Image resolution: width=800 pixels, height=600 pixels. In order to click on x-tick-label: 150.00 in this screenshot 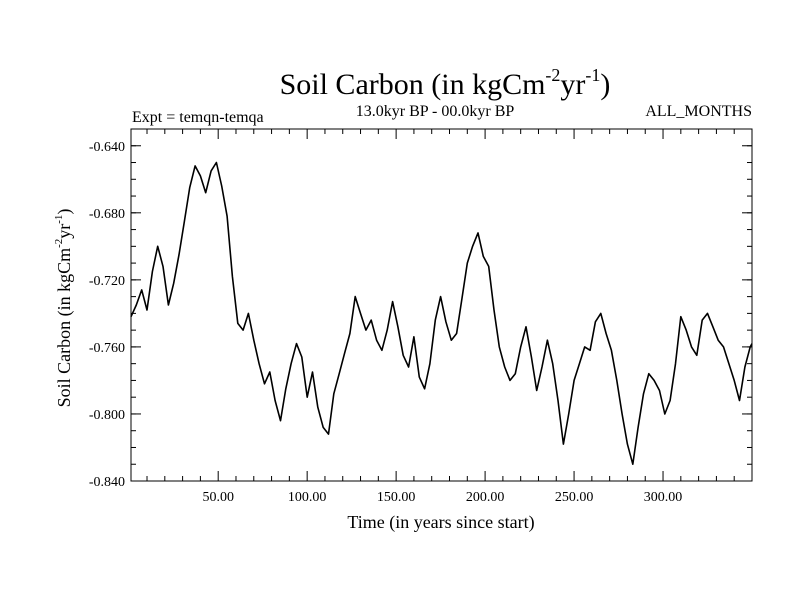, I will do `click(396, 497)`.